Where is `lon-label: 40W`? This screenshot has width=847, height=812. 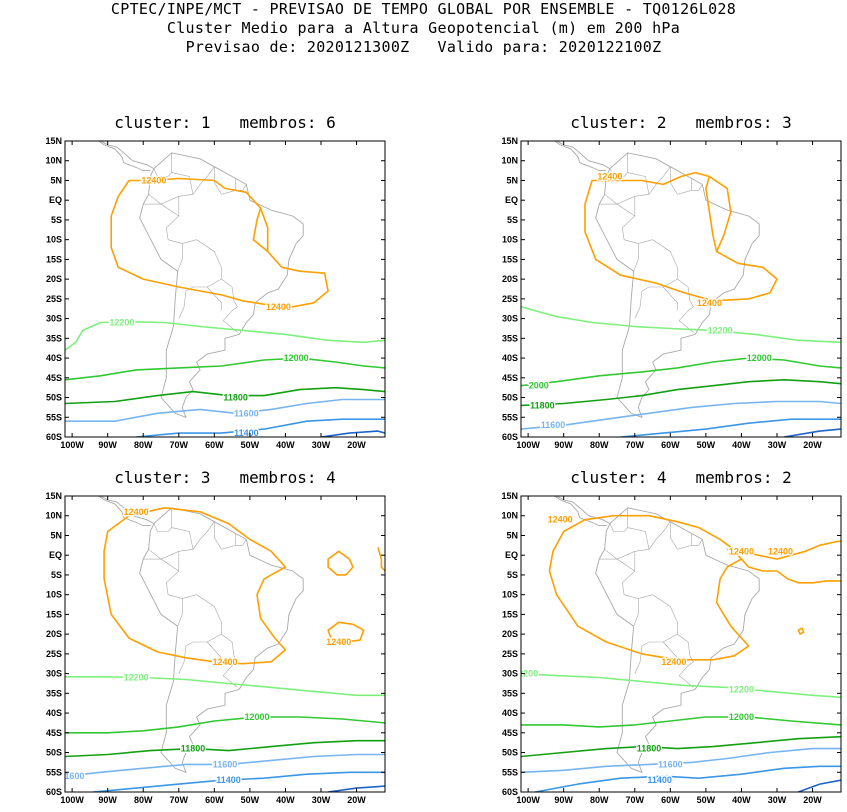 lon-label: 40W is located at coordinates (285, 445).